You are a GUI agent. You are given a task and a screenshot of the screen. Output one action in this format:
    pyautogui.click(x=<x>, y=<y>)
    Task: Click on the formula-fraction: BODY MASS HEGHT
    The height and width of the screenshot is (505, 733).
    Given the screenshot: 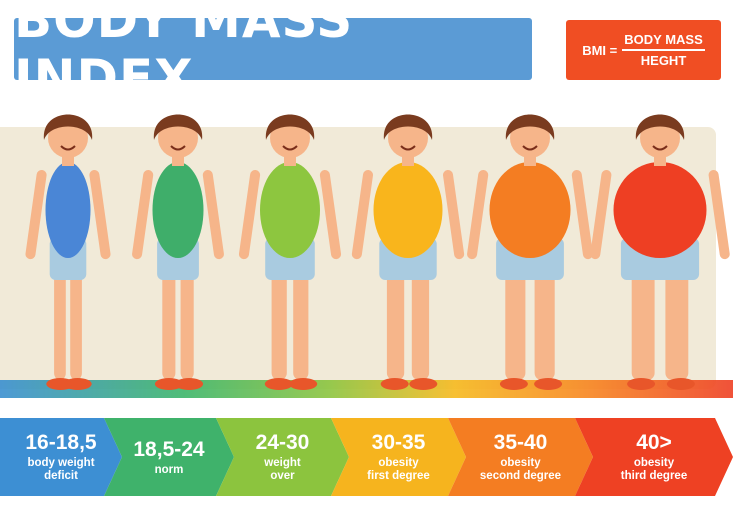 What is the action you would take?
    pyautogui.click(x=663, y=50)
    